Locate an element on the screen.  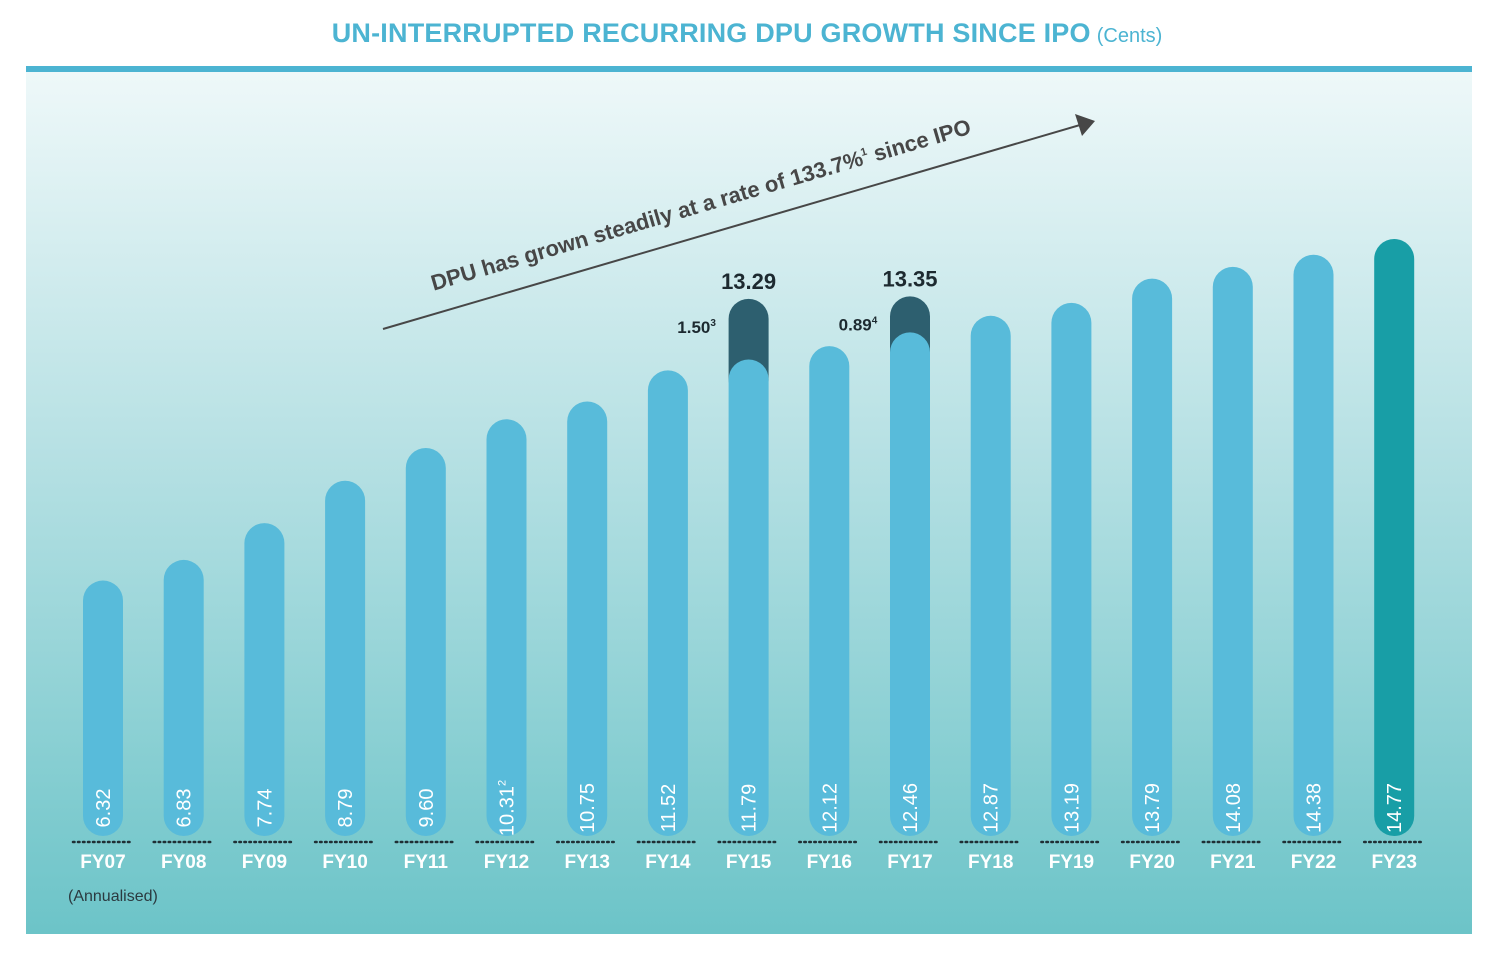
value-label-fy10: 8.79 is located at coordinates (346, 808).